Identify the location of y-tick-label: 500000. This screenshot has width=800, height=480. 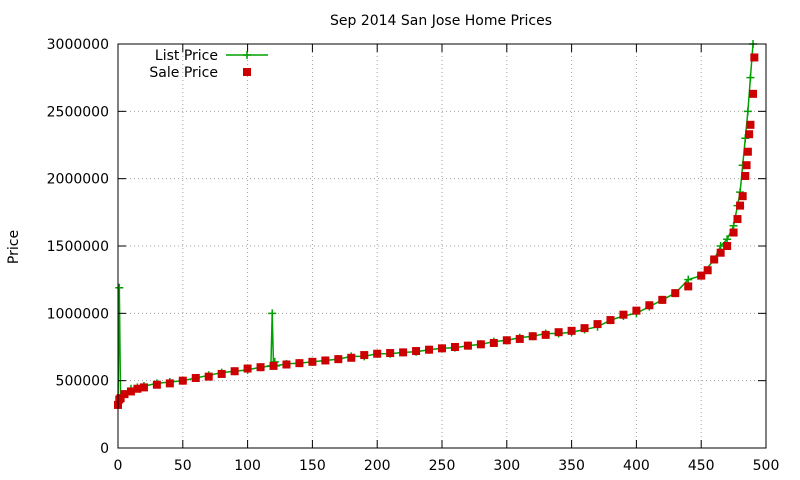
(82, 382).